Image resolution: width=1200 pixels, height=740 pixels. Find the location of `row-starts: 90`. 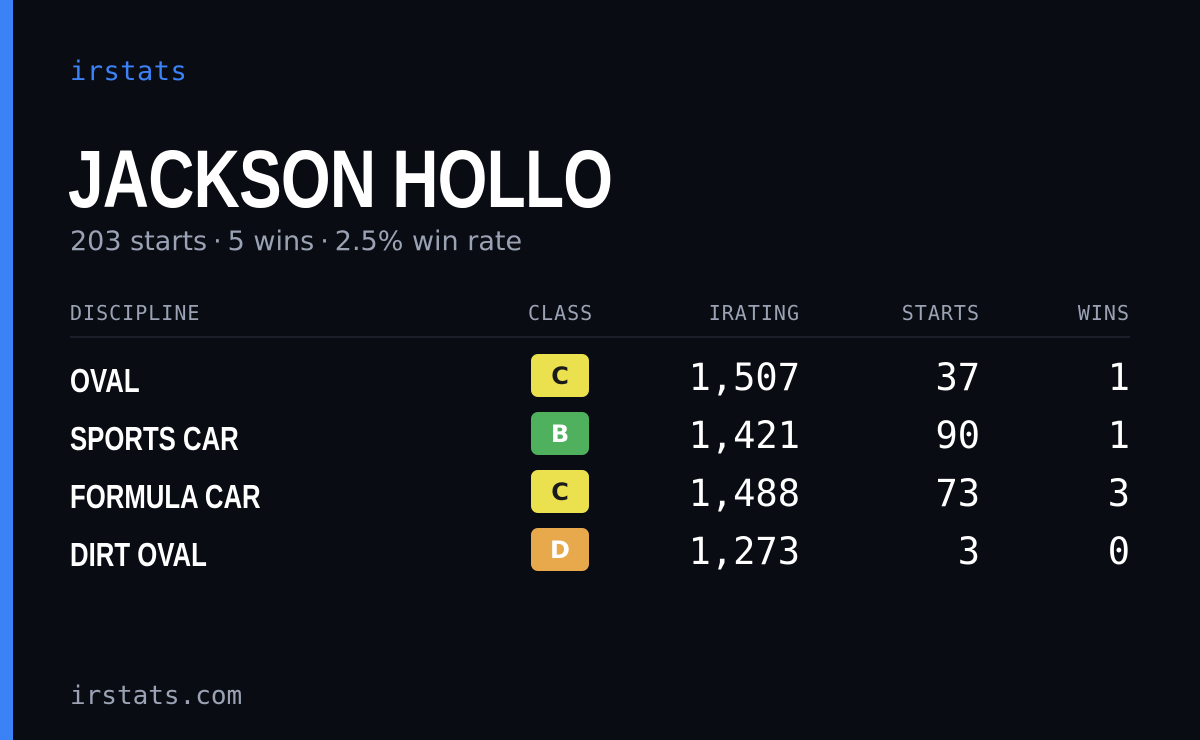

row-starts: 90 is located at coordinates (957, 435).